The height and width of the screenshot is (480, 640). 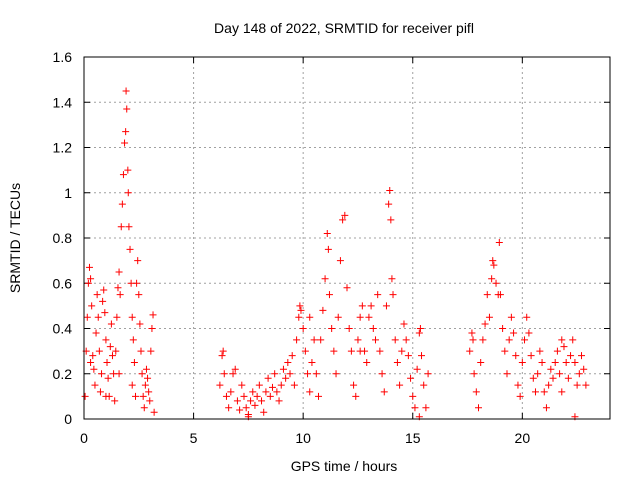 What do you see at coordinates (413, 438) in the screenshot?
I see `x-tick-label: 15` at bounding box center [413, 438].